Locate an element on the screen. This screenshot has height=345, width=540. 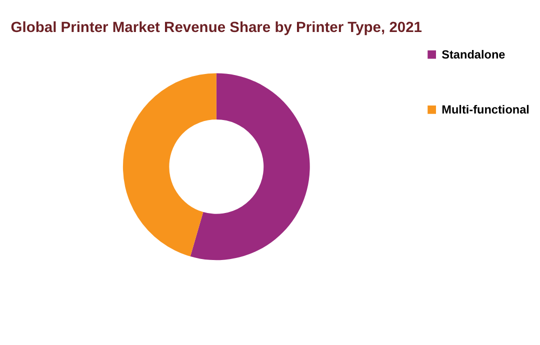
chart-title: Global Printer Market Revenue Share by Printer Type, 2021 is located at coordinates (216, 28).